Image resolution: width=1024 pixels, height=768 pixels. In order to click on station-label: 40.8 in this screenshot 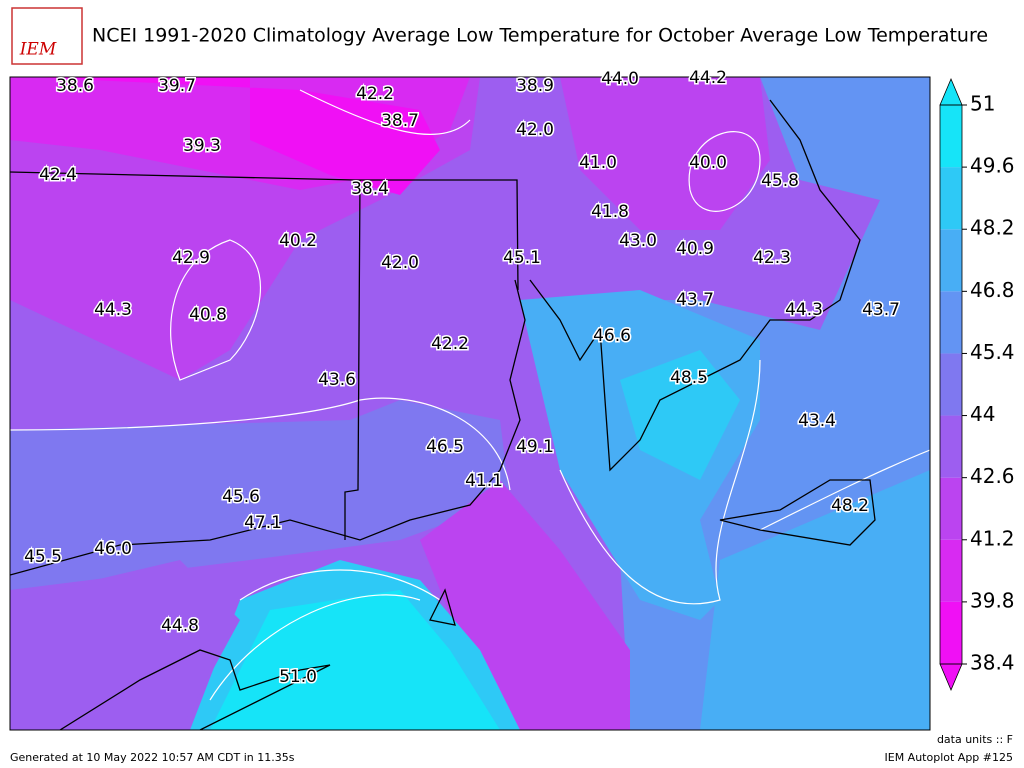, I will do `click(208, 315)`.